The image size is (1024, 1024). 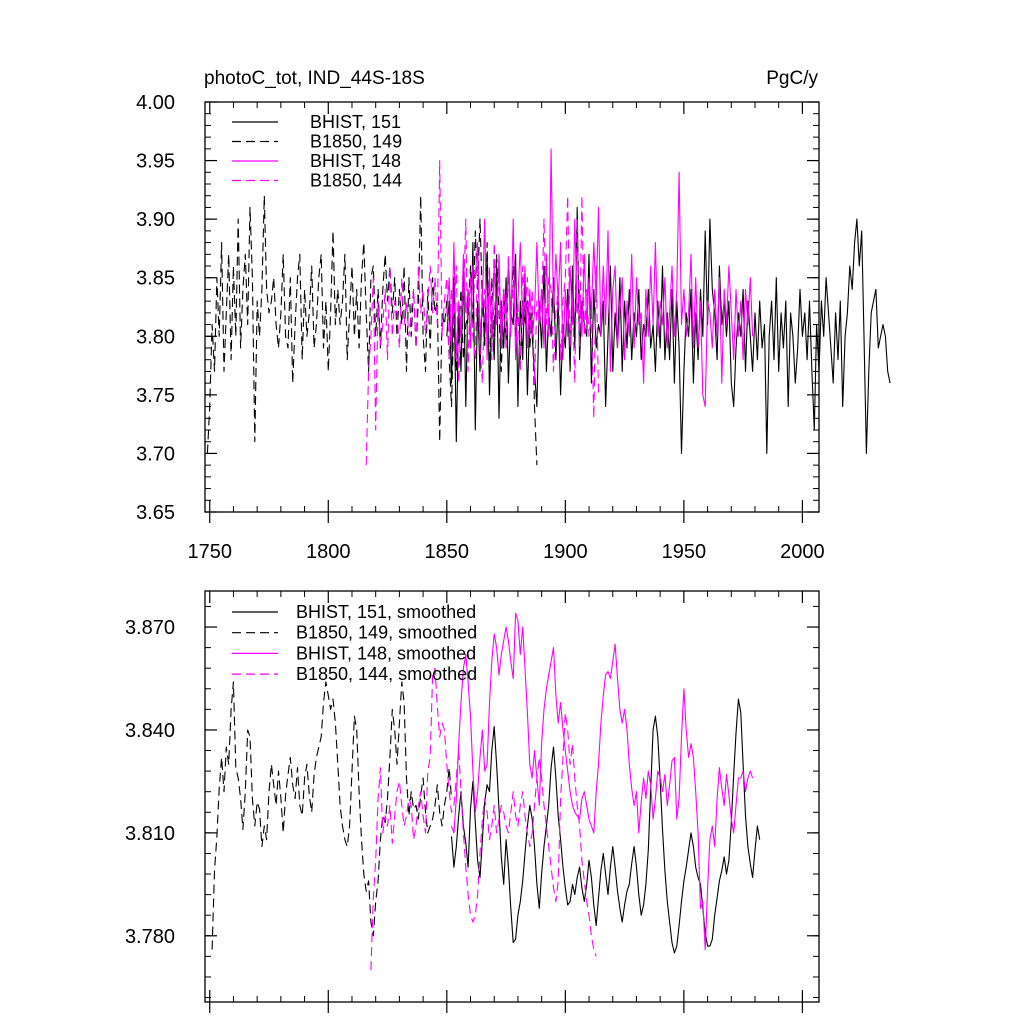 What do you see at coordinates (155, 220) in the screenshot?
I see `y-tick-label: 3.90` at bounding box center [155, 220].